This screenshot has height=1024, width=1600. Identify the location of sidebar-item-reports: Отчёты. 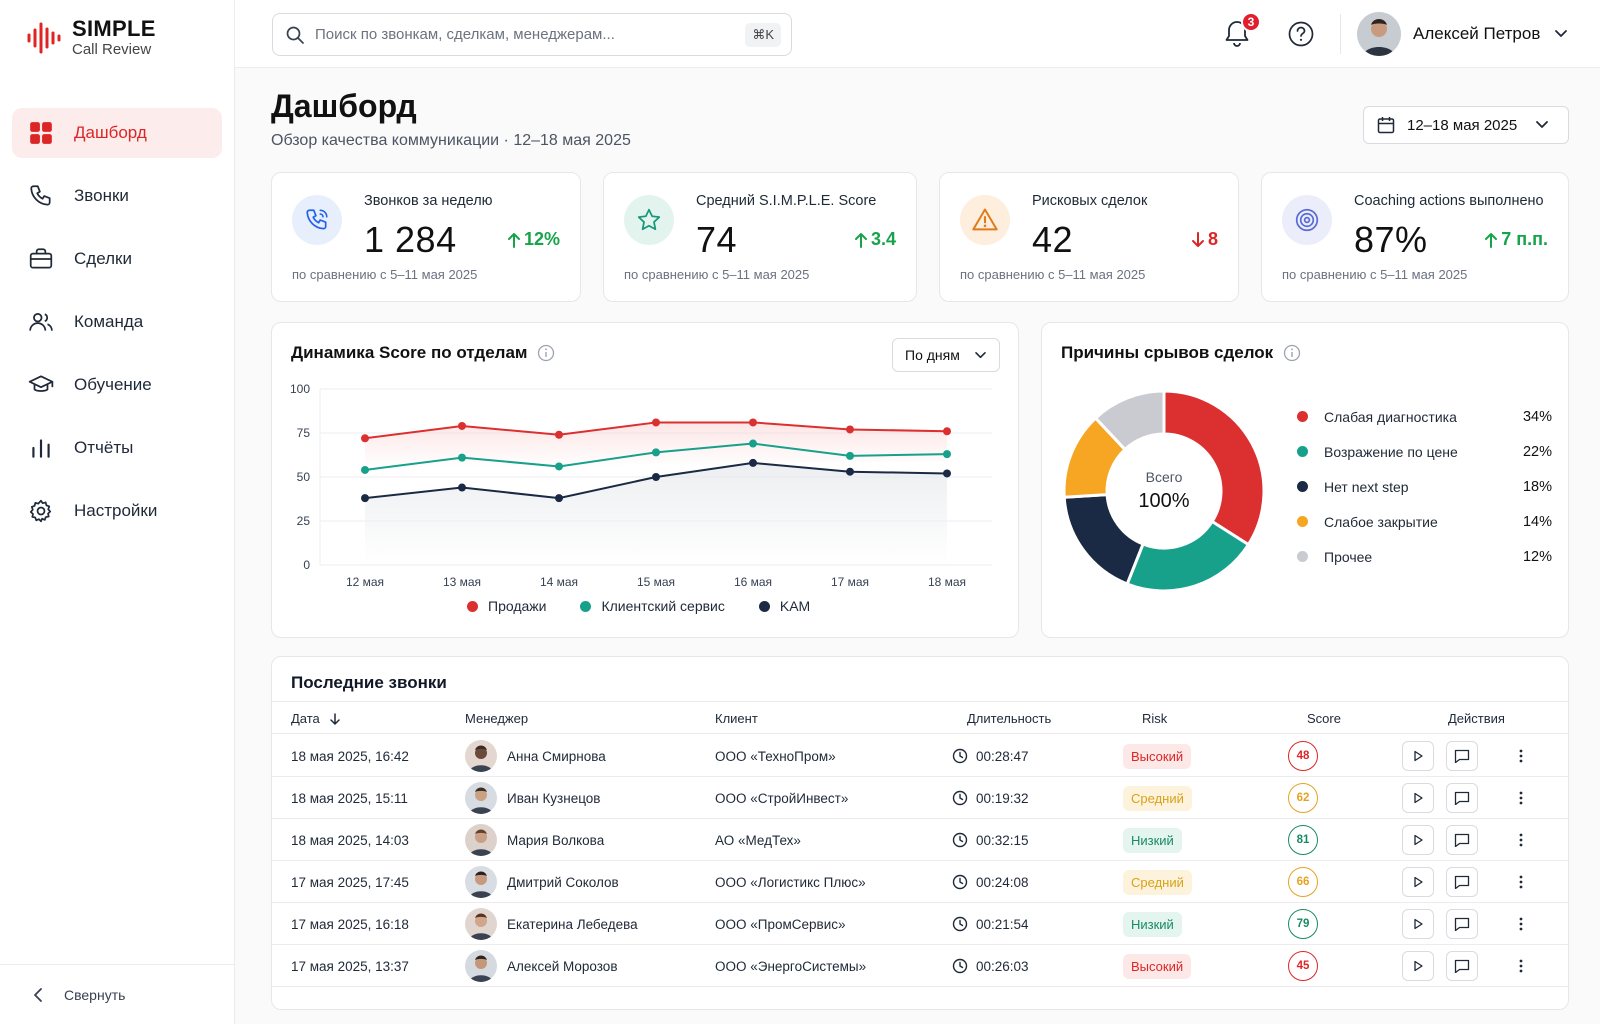
(117, 448).